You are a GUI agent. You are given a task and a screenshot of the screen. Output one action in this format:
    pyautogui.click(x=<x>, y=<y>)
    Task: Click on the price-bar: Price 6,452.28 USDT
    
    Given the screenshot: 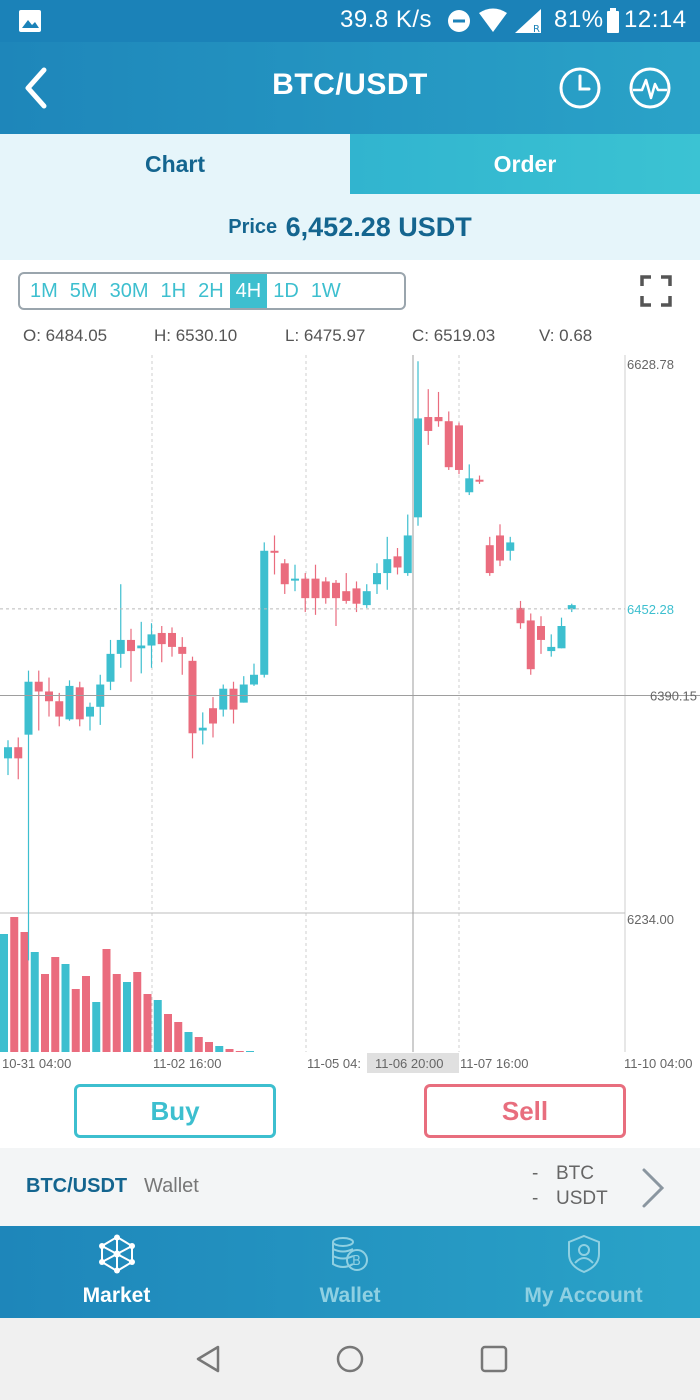 What is the action you would take?
    pyautogui.click(x=350, y=227)
    